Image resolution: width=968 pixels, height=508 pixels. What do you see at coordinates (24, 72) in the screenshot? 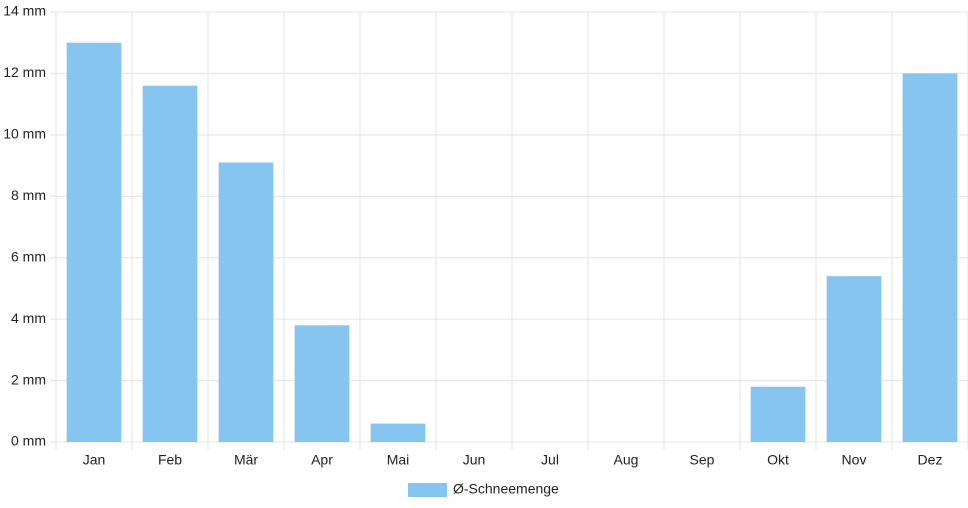
I see `y-tick-label: 12 mm` at bounding box center [24, 72].